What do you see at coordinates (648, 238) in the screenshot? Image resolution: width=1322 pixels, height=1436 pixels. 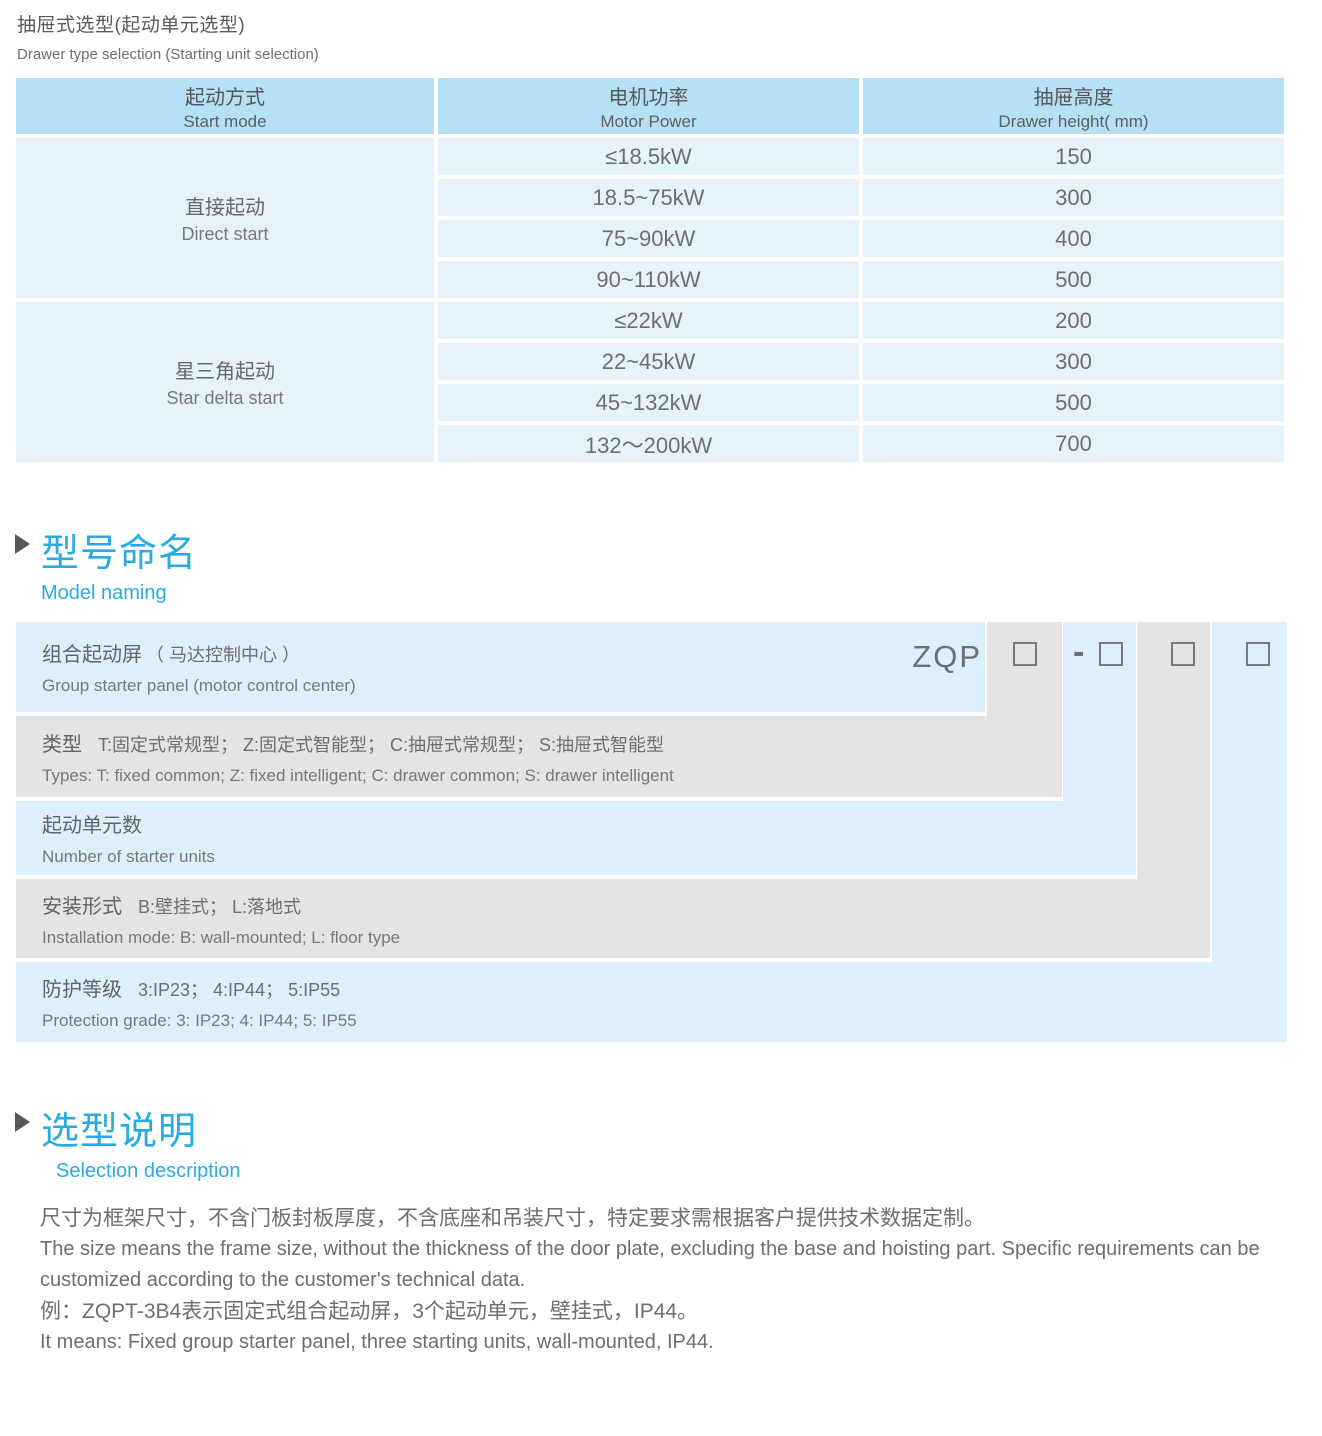 I see `cell-motor-power: 75~90kW` at bounding box center [648, 238].